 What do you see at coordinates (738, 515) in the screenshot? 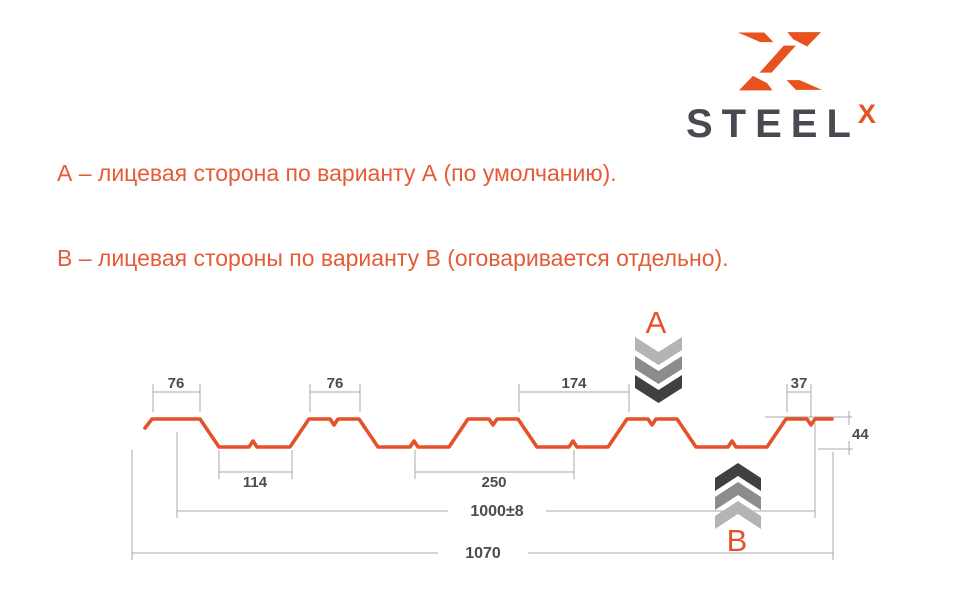
I see `chevron-up-light-icon` at bounding box center [738, 515].